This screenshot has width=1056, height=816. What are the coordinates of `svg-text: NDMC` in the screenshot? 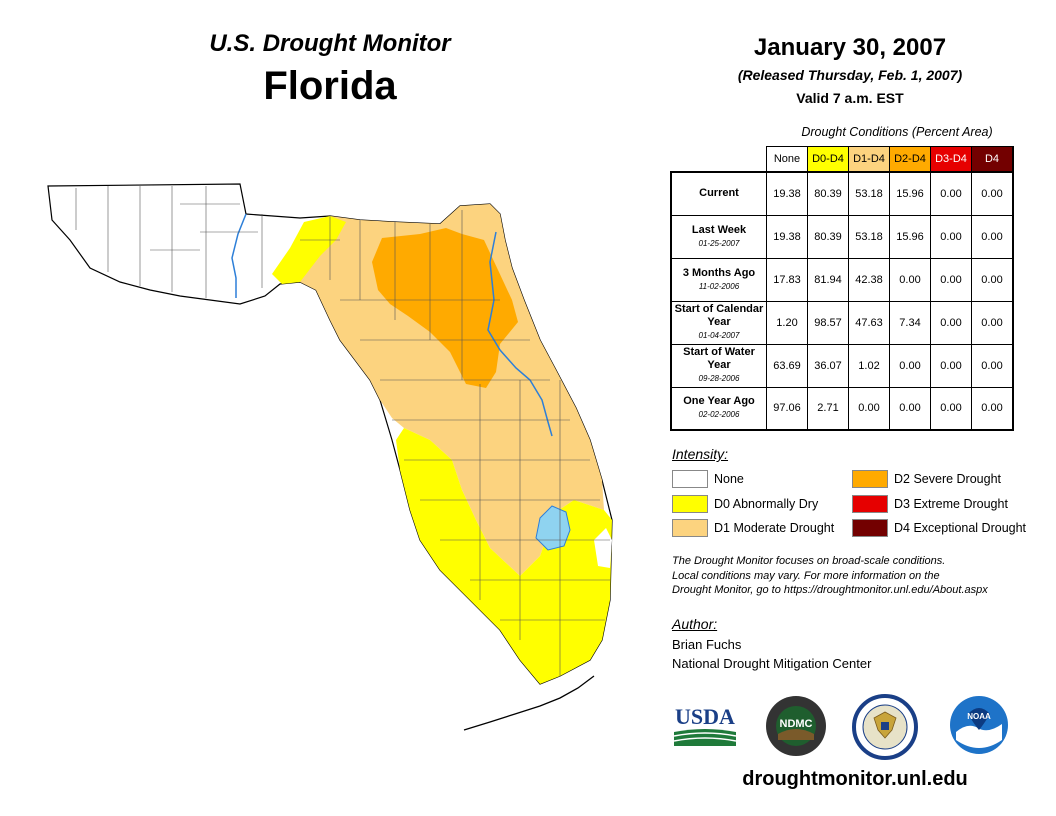 It's located at (796, 724).